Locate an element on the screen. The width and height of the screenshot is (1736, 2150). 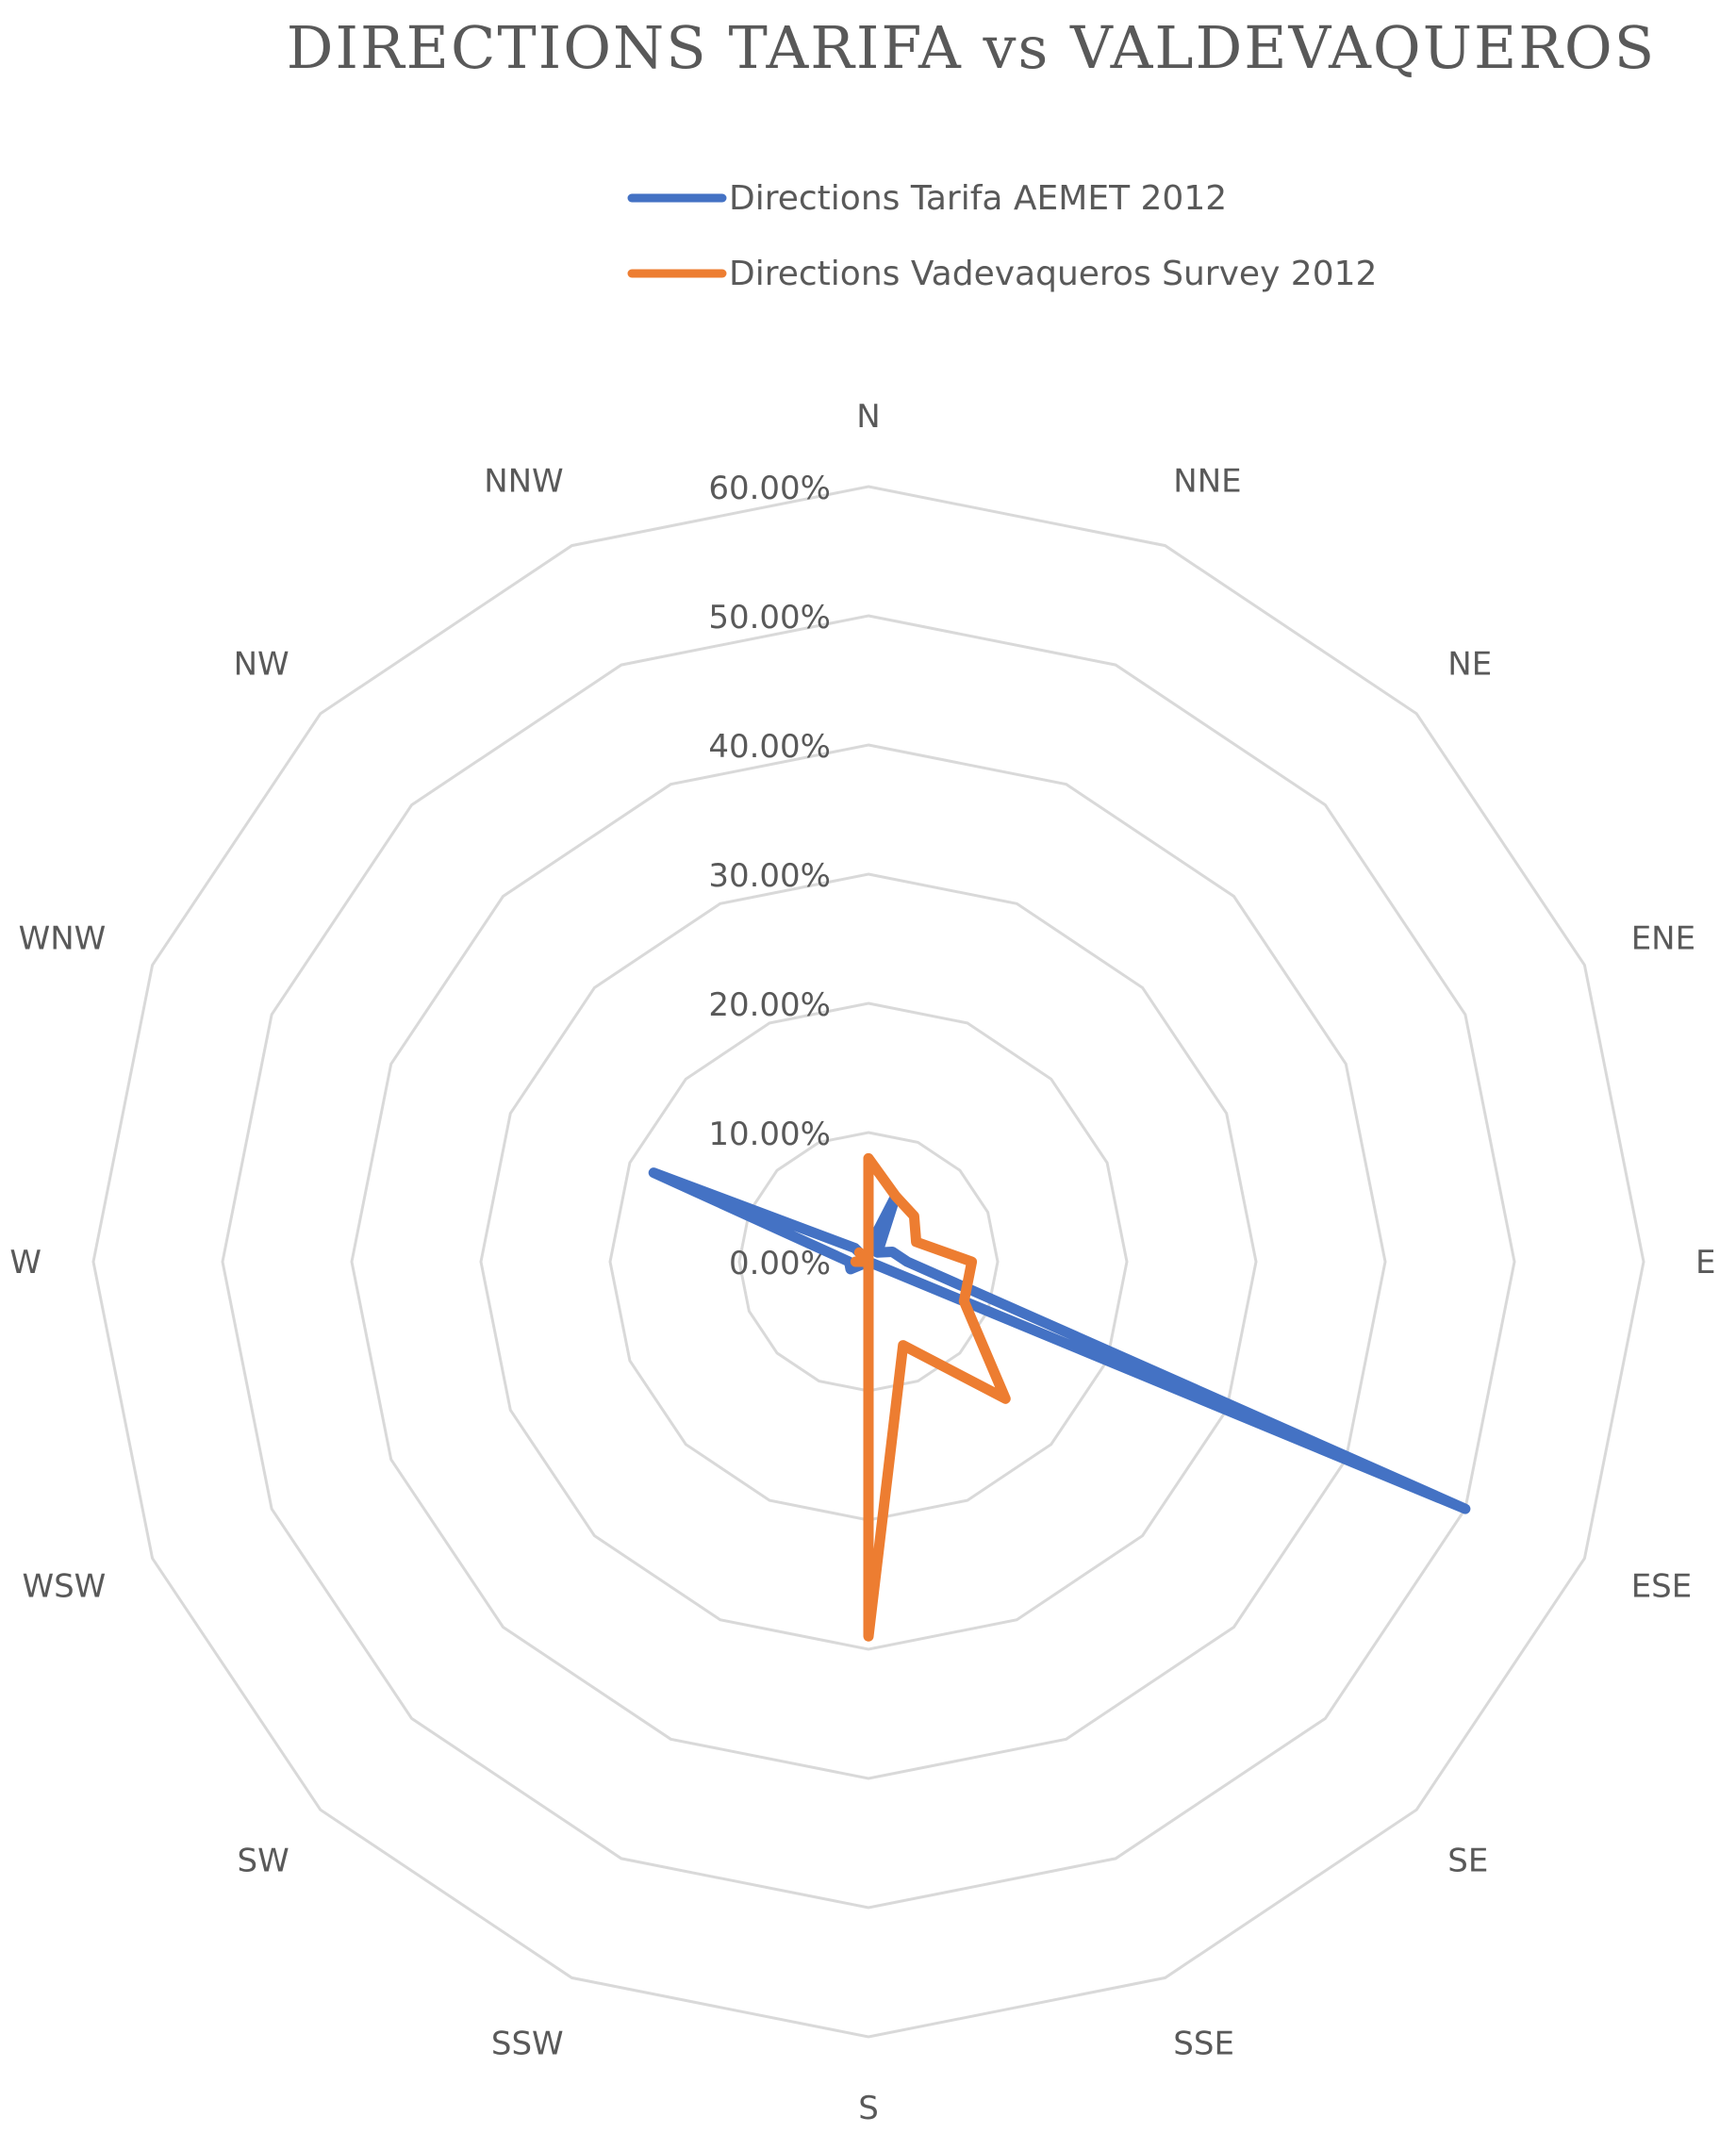
legend-label-tarifa: Directions Tarifa AEMET 2012 is located at coordinates (978, 198).